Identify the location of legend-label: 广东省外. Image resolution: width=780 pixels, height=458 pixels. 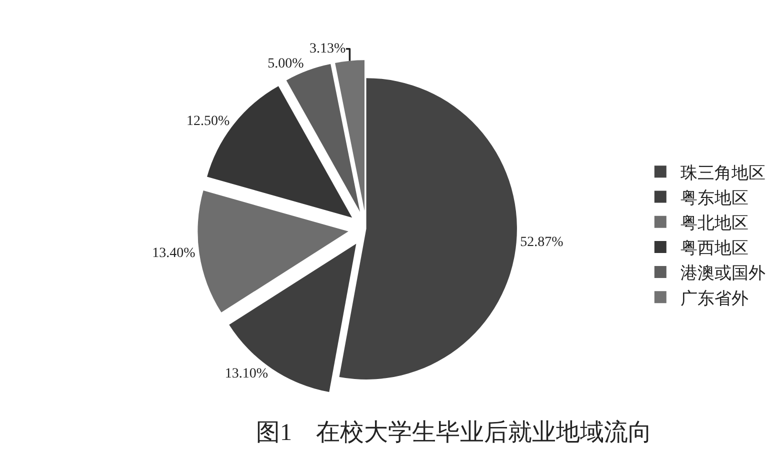
(714, 298).